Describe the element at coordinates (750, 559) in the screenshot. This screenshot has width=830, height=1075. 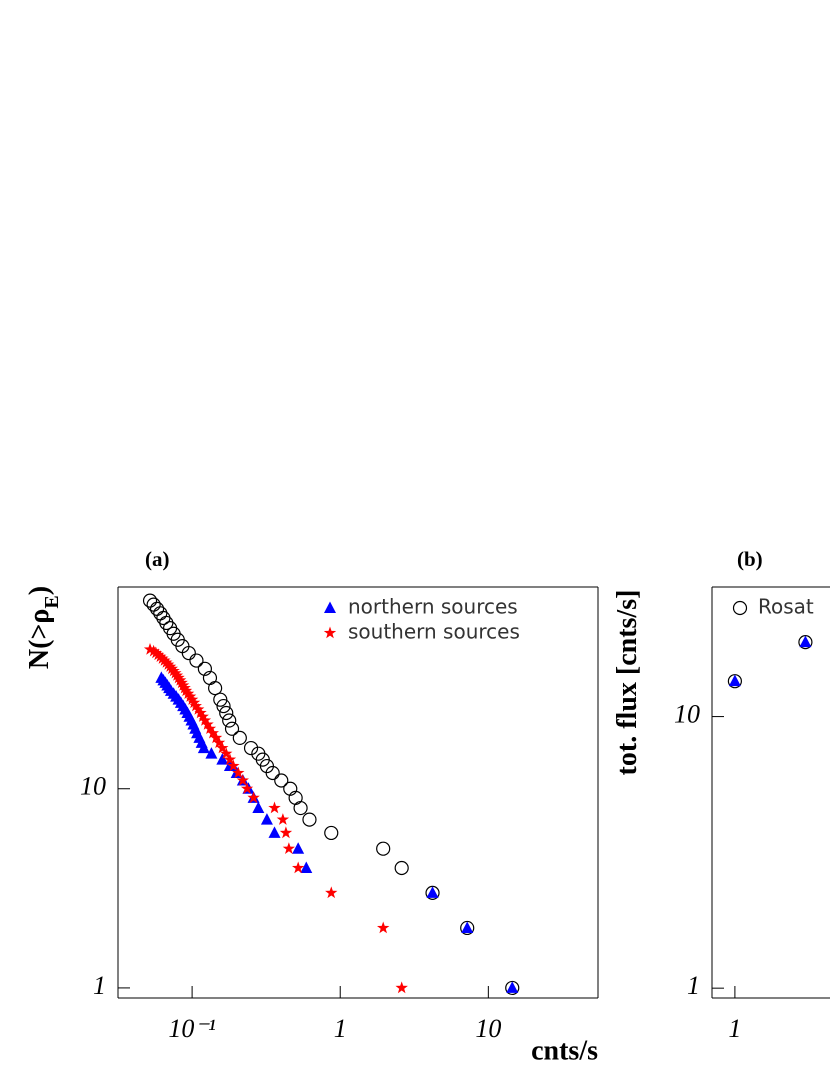
I see `panel-title: (b)` at that location.